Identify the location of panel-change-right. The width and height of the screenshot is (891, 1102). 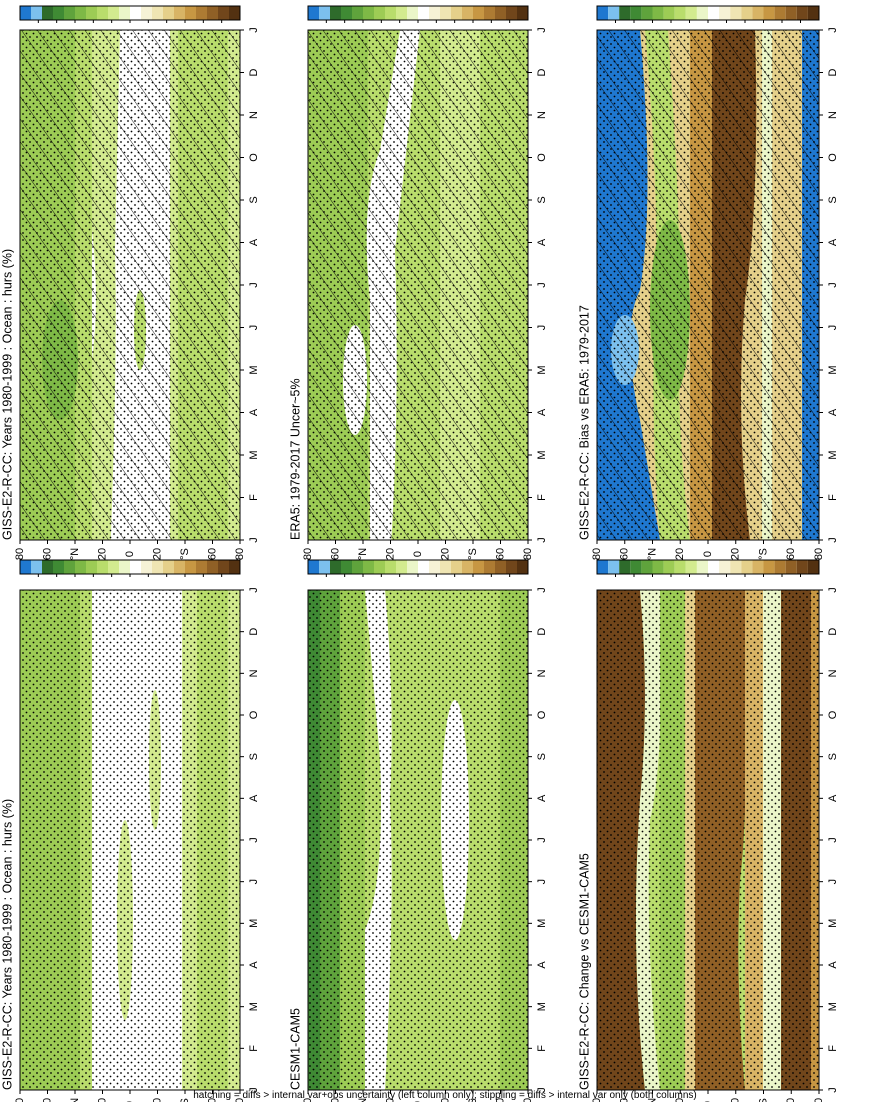
(708, 840).